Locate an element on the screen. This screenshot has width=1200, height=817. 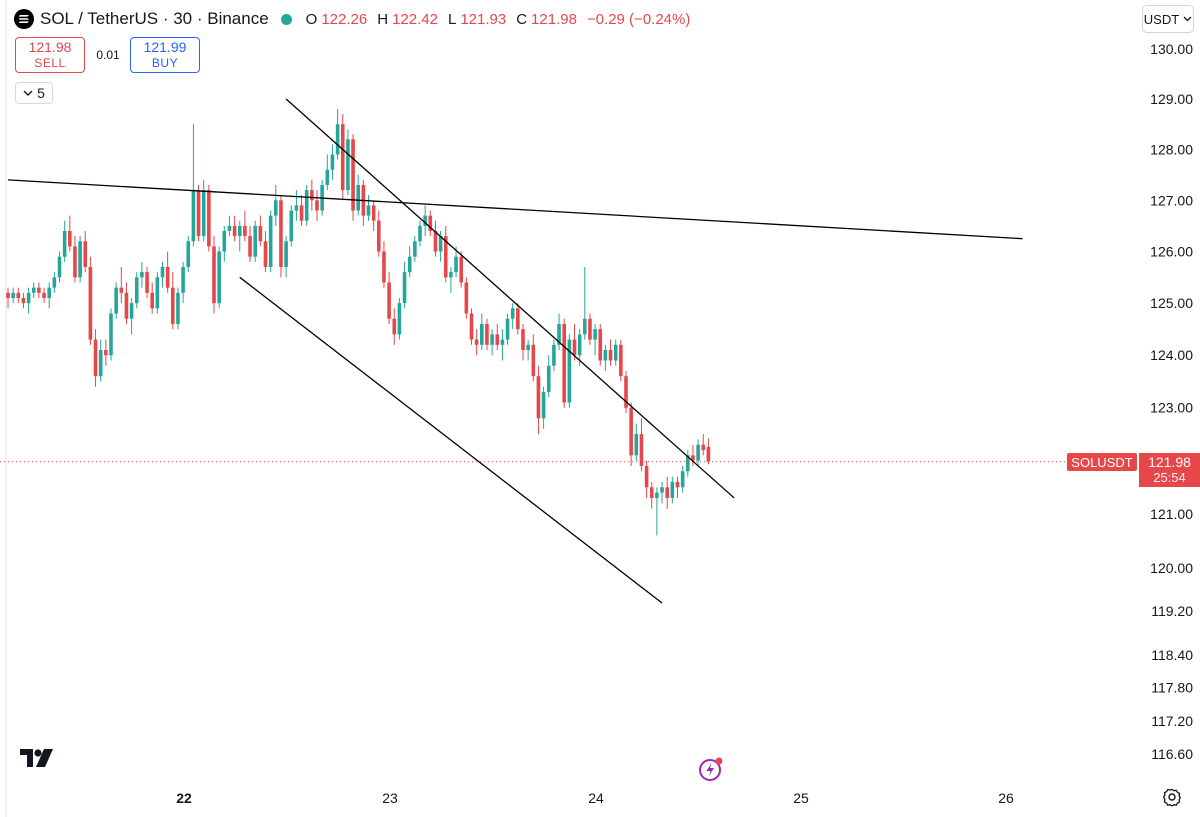
indicators-toggle: 5 is located at coordinates (34, 93).